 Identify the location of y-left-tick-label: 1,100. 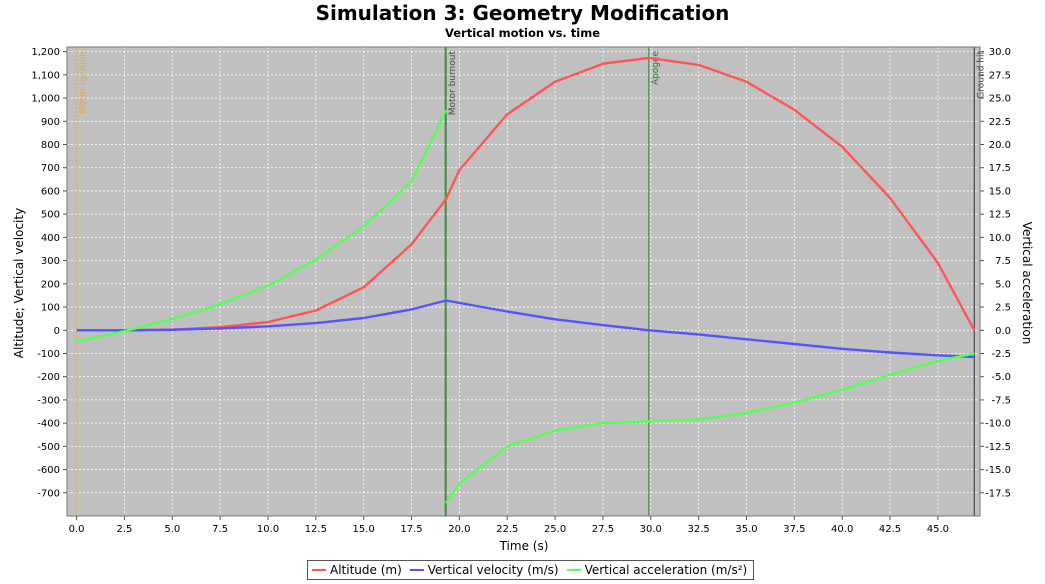
(45, 75).